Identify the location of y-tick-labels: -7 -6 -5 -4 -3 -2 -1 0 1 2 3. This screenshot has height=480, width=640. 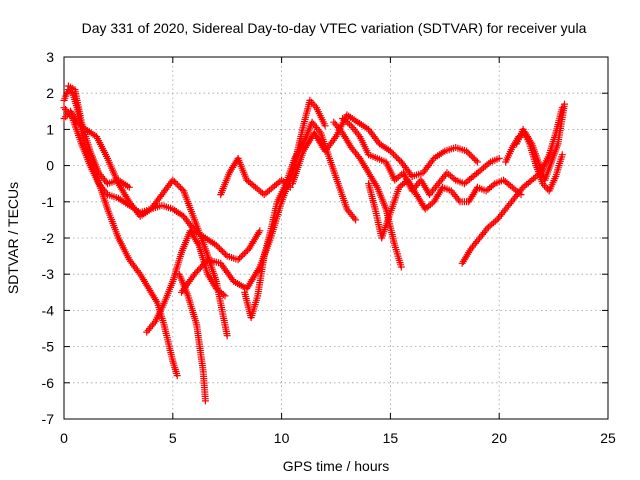
(48, 238).